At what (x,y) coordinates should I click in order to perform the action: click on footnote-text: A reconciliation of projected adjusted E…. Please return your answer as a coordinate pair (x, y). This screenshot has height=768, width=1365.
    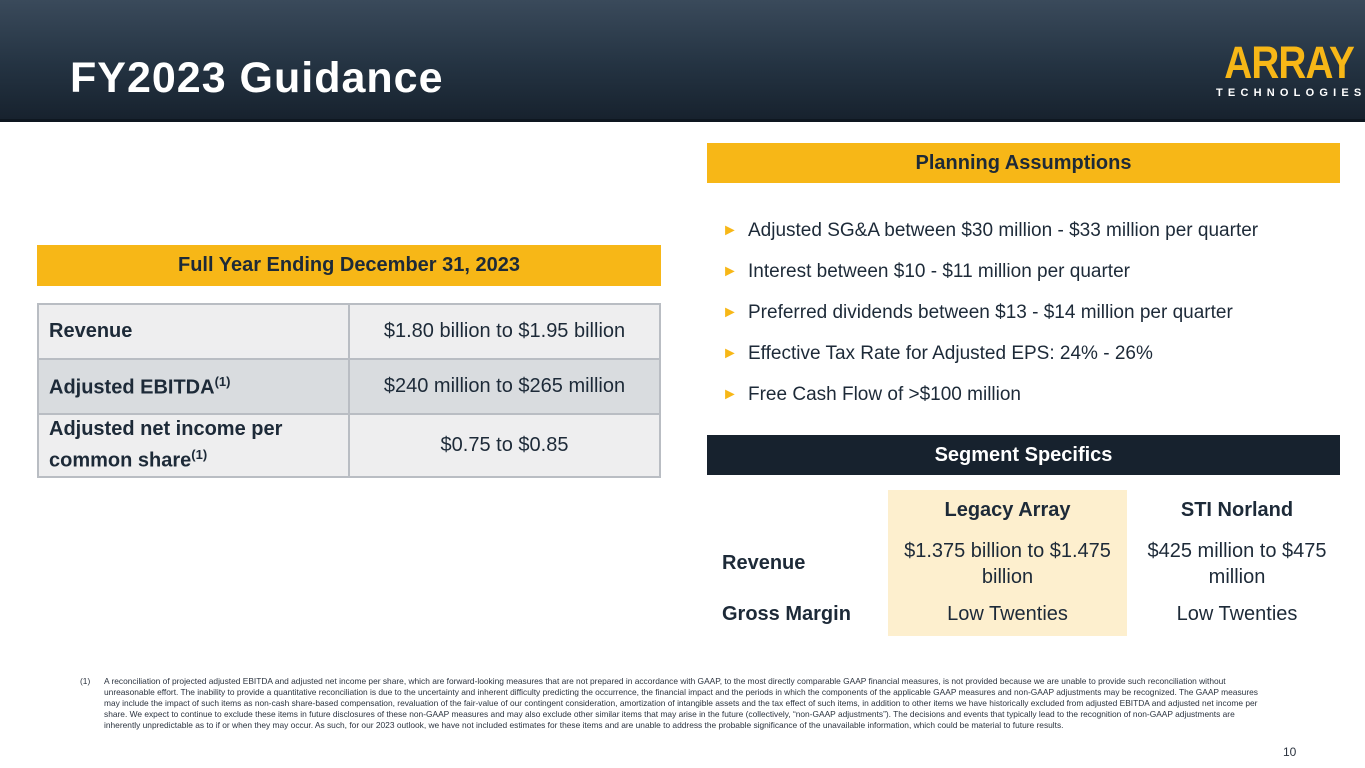
    Looking at the image, I should click on (681, 703).